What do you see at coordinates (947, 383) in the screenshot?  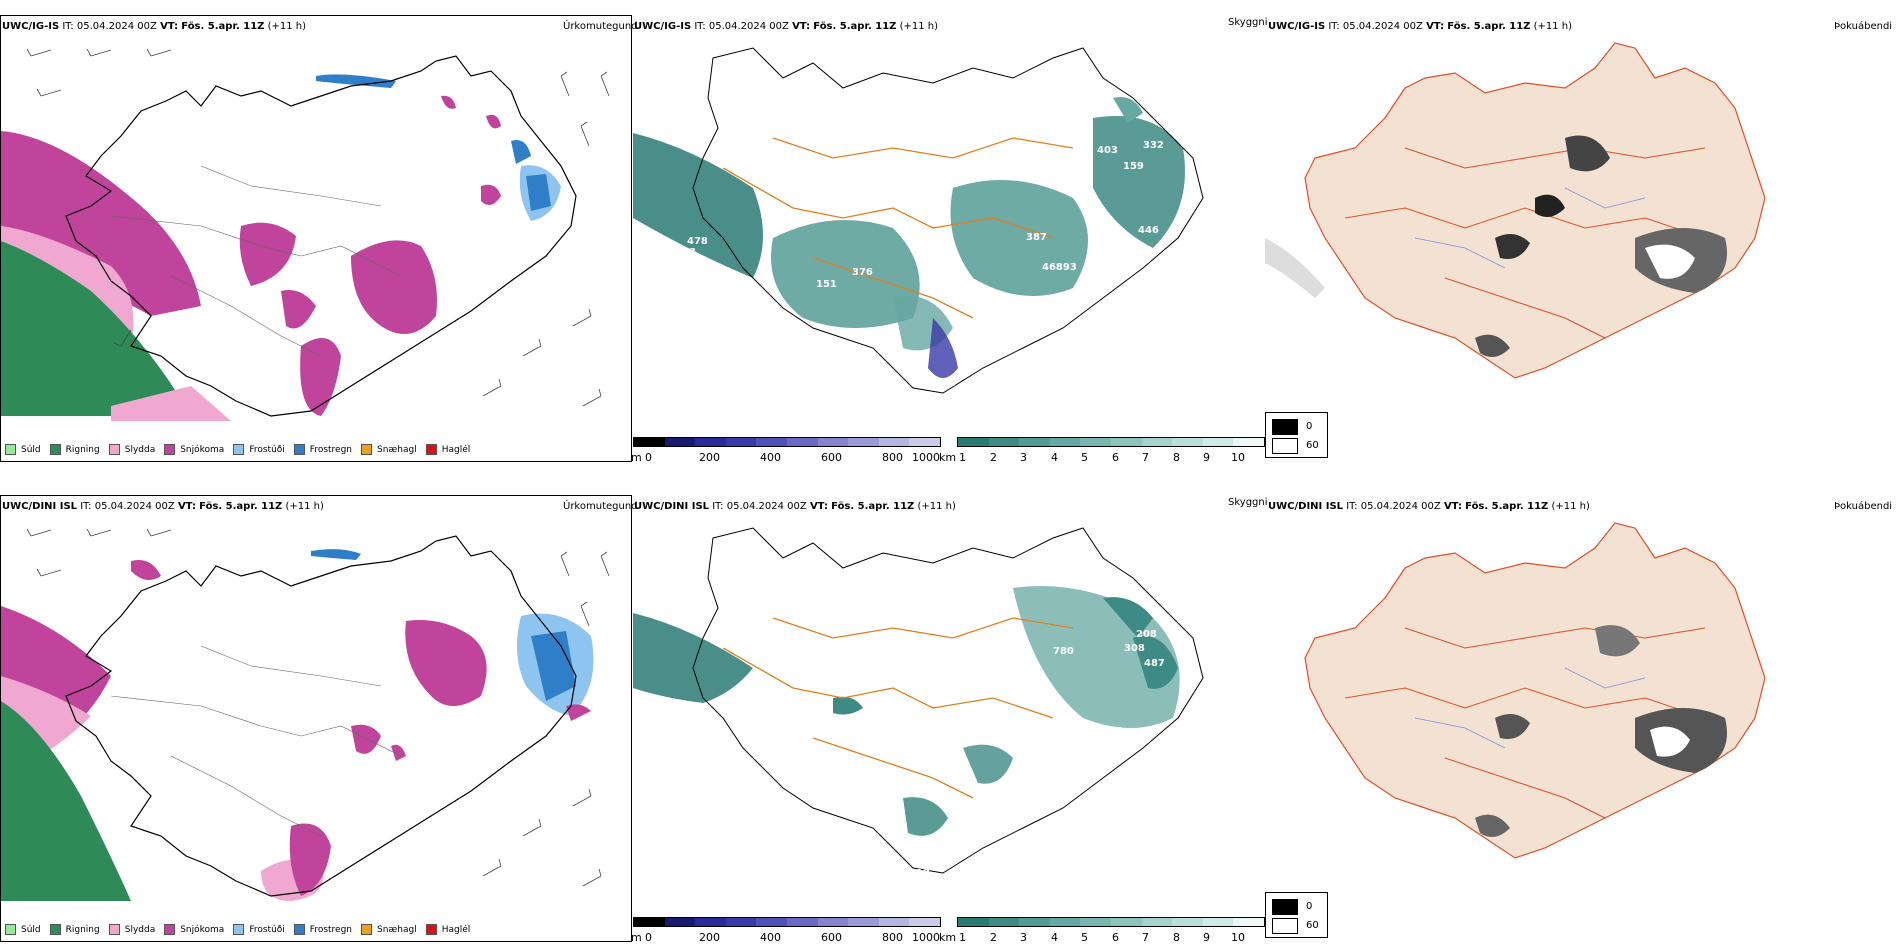 I see `elev-label: 377` at bounding box center [947, 383].